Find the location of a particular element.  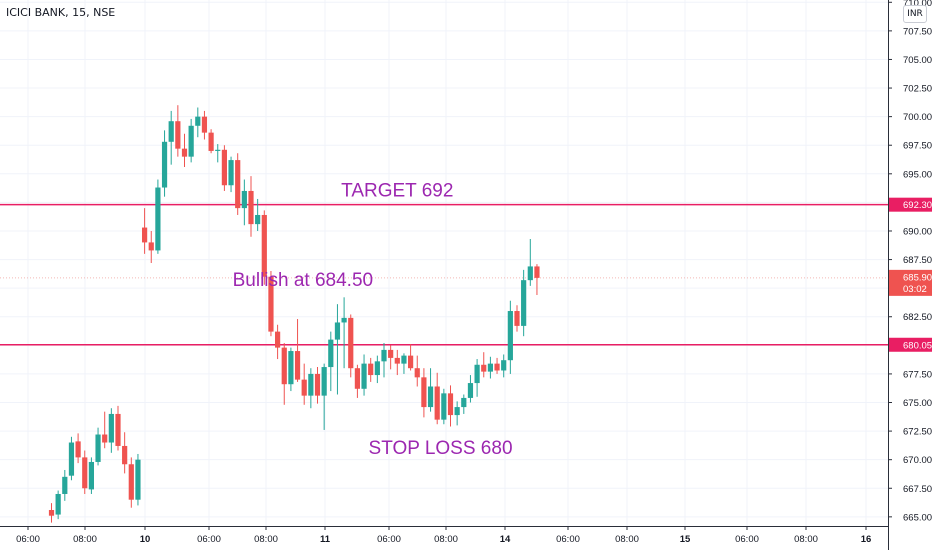

annotation-text: TARGET 692 is located at coordinates (397, 191).